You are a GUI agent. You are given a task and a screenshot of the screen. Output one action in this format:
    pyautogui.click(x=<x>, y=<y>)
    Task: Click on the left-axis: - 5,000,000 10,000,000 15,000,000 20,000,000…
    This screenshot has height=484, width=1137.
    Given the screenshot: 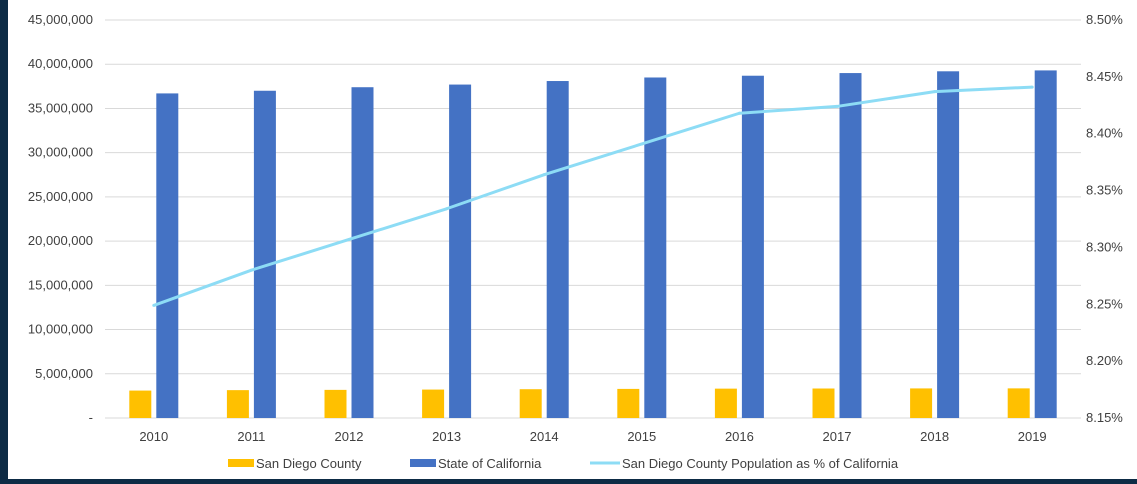 What is the action you would take?
    pyautogui.click(x=60, y=218)
    